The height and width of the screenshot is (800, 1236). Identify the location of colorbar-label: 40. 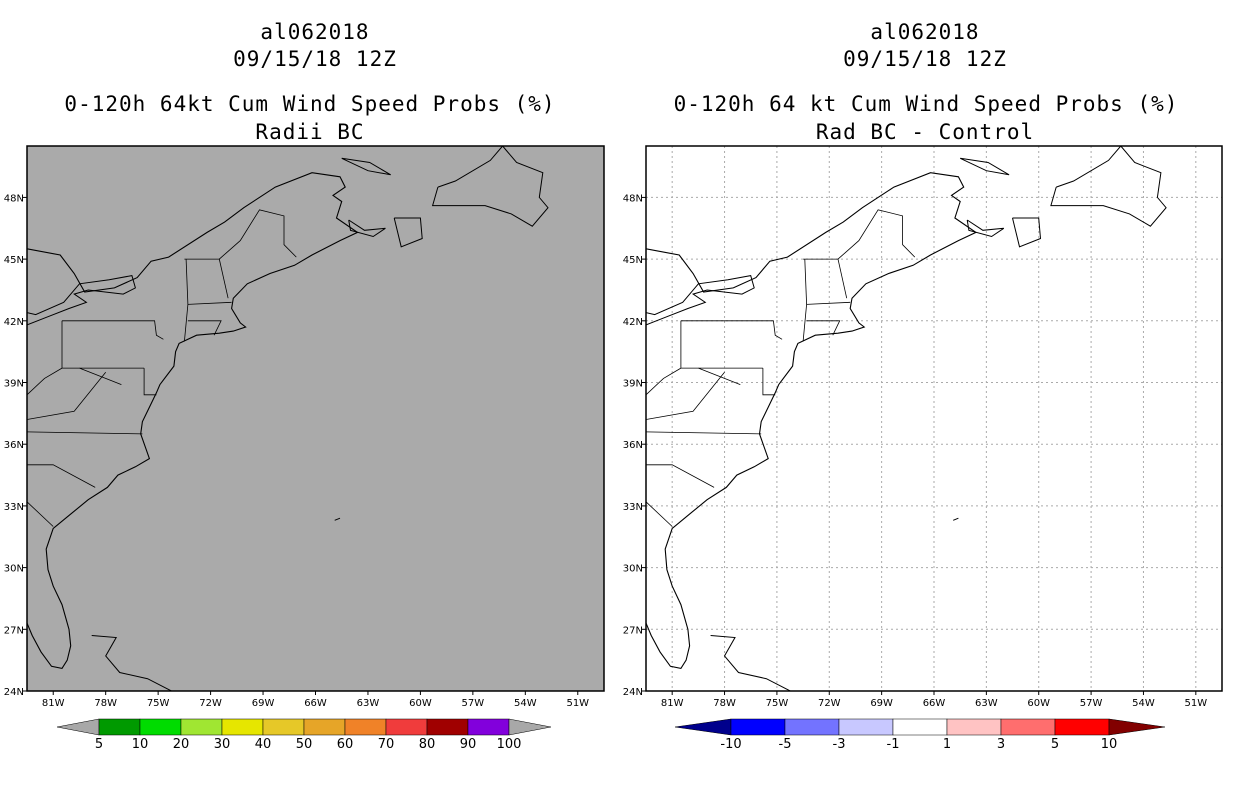
(263, 744).